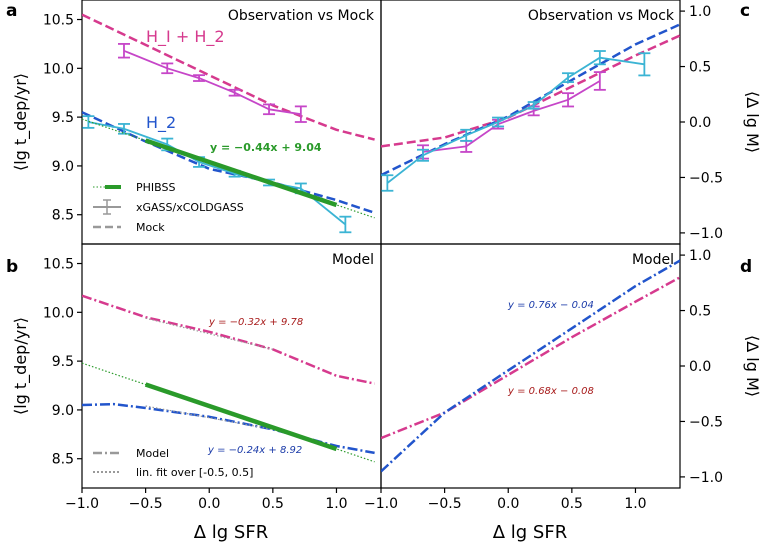  What do you see at coordinates (255, 322) in the screenshot?
I see `panel-b-fit-red: y = −0.32x + 9.78` at bounding box center [255, 322].